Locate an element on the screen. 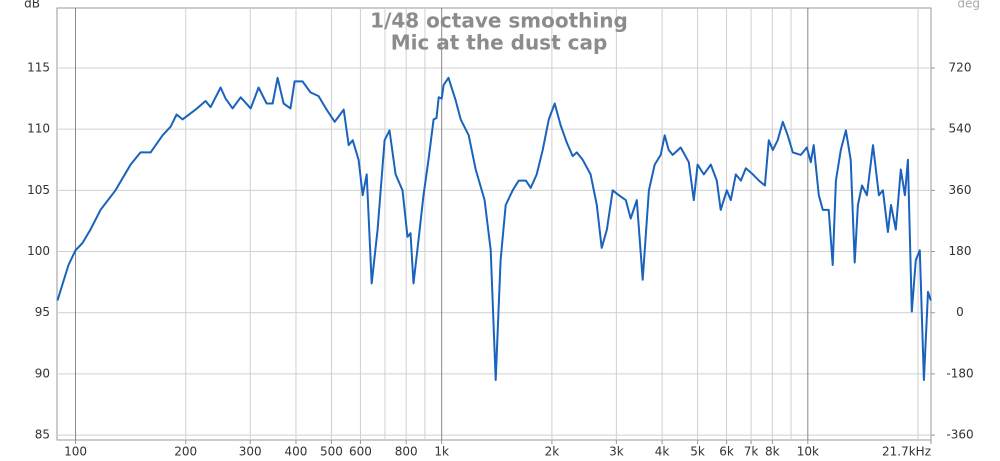 This screenshot has width=1000, height=461. y-tick-label: 115 is located at coordinates (38, 67).